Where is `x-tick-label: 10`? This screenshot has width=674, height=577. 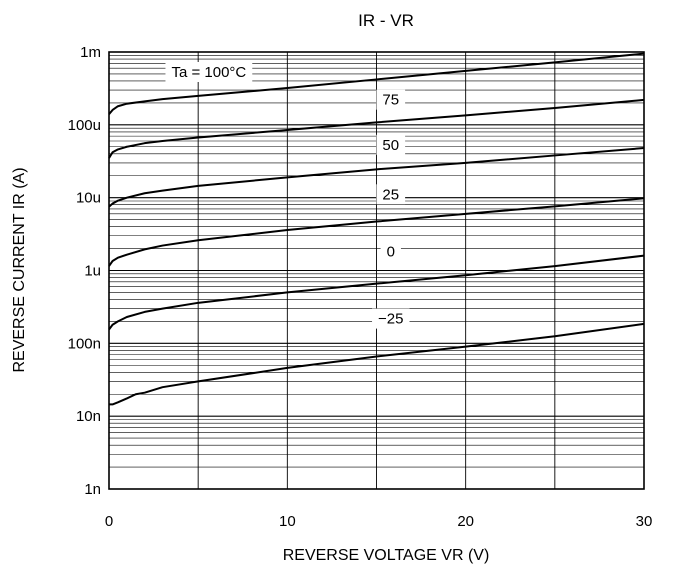
x-tick-label: 10 is located at coordinates (287, 521).